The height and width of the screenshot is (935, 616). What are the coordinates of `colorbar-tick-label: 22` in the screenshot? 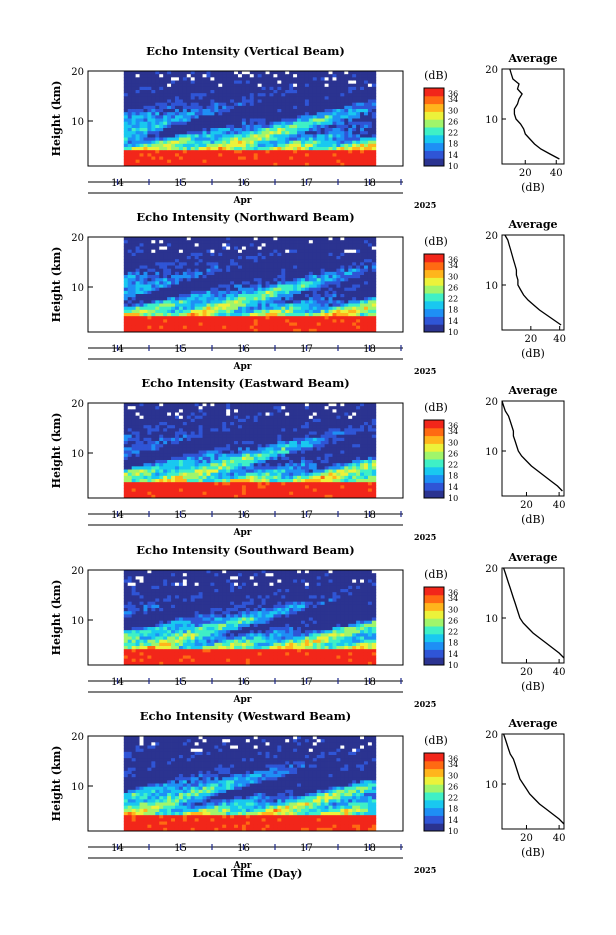 It's located at (453, 299).